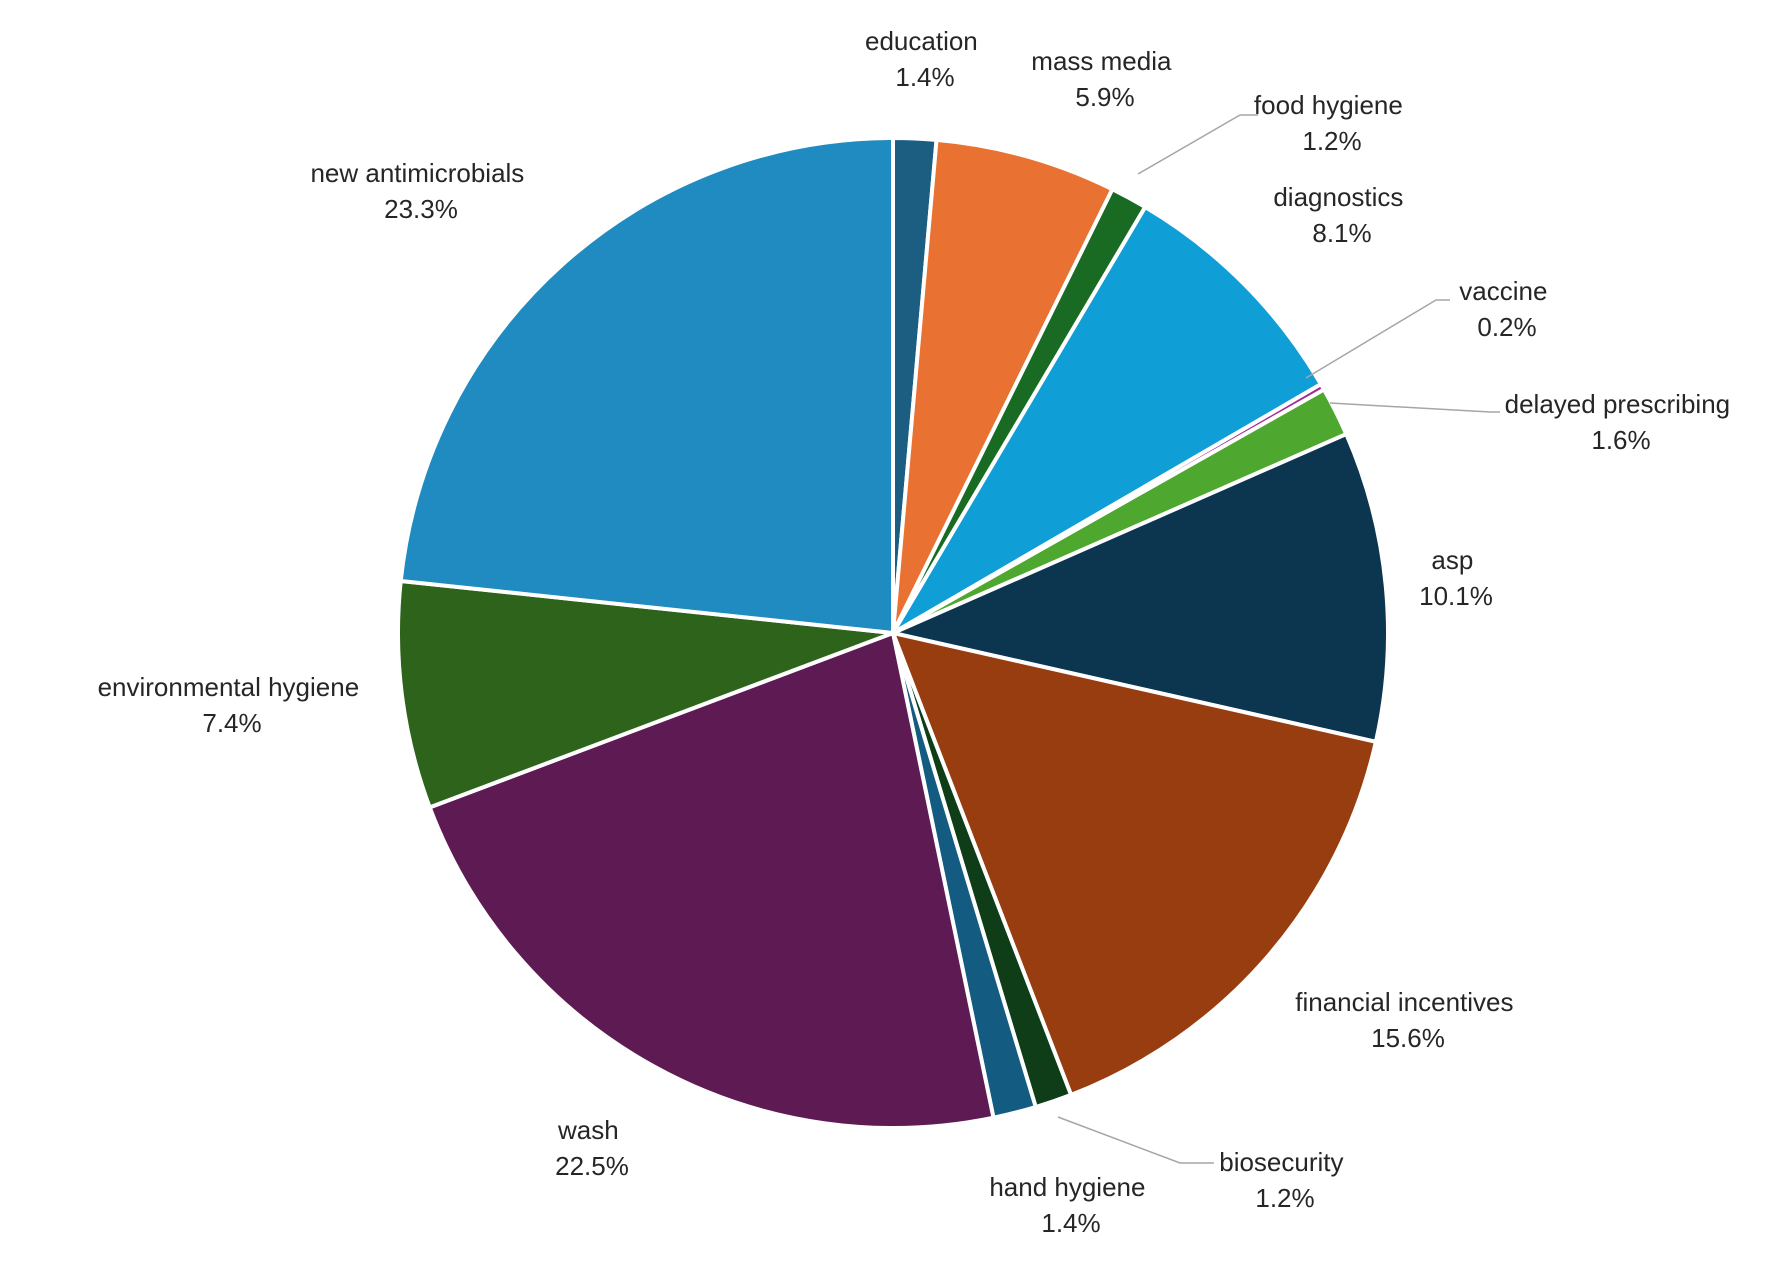  Describe the element at coordinates (1341, 233) in the screenshot. I see `label-diagnostics-value: 8.1%` at that location.